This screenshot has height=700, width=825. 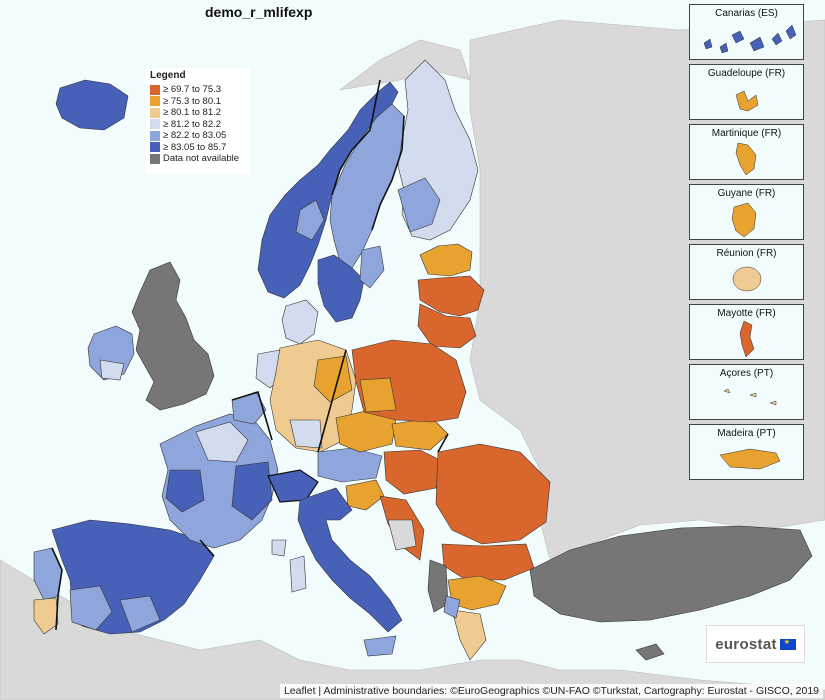 I want to click on inset-martinique-shape, so click(x=746, y=159).